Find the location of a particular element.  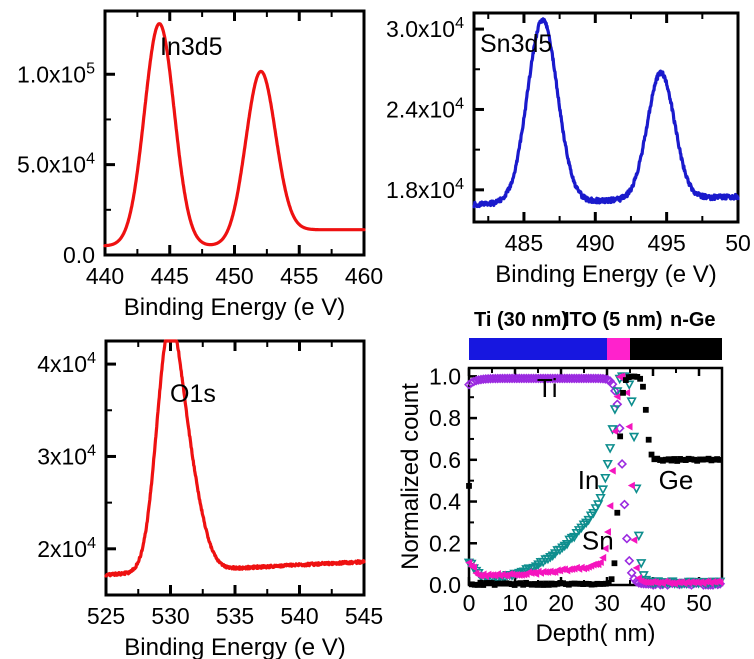

layer-stack-labels: Ti (30 nm)ITO (5 nm) n-Ge is located at coordinates (595, 320).